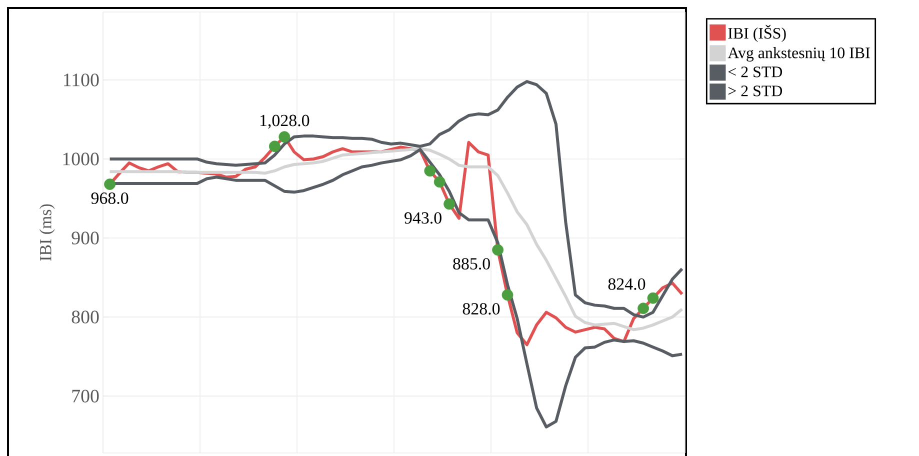  Describe the element at coordinates (109, 198) in the screenshot. I see `data-label: 968.0` at that location.